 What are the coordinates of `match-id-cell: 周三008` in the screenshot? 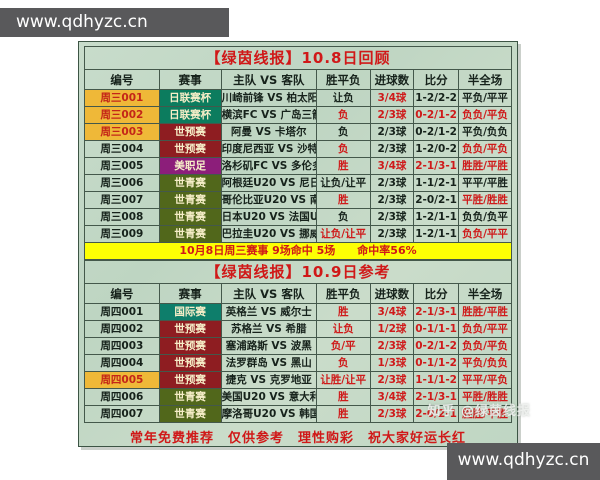 It's located at (122, 217).